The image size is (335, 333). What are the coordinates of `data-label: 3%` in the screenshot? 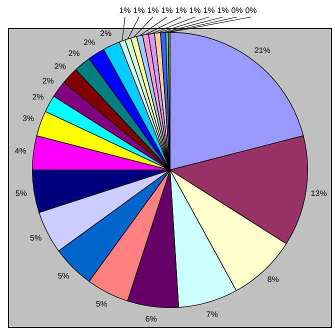 It's located at (28, 119).